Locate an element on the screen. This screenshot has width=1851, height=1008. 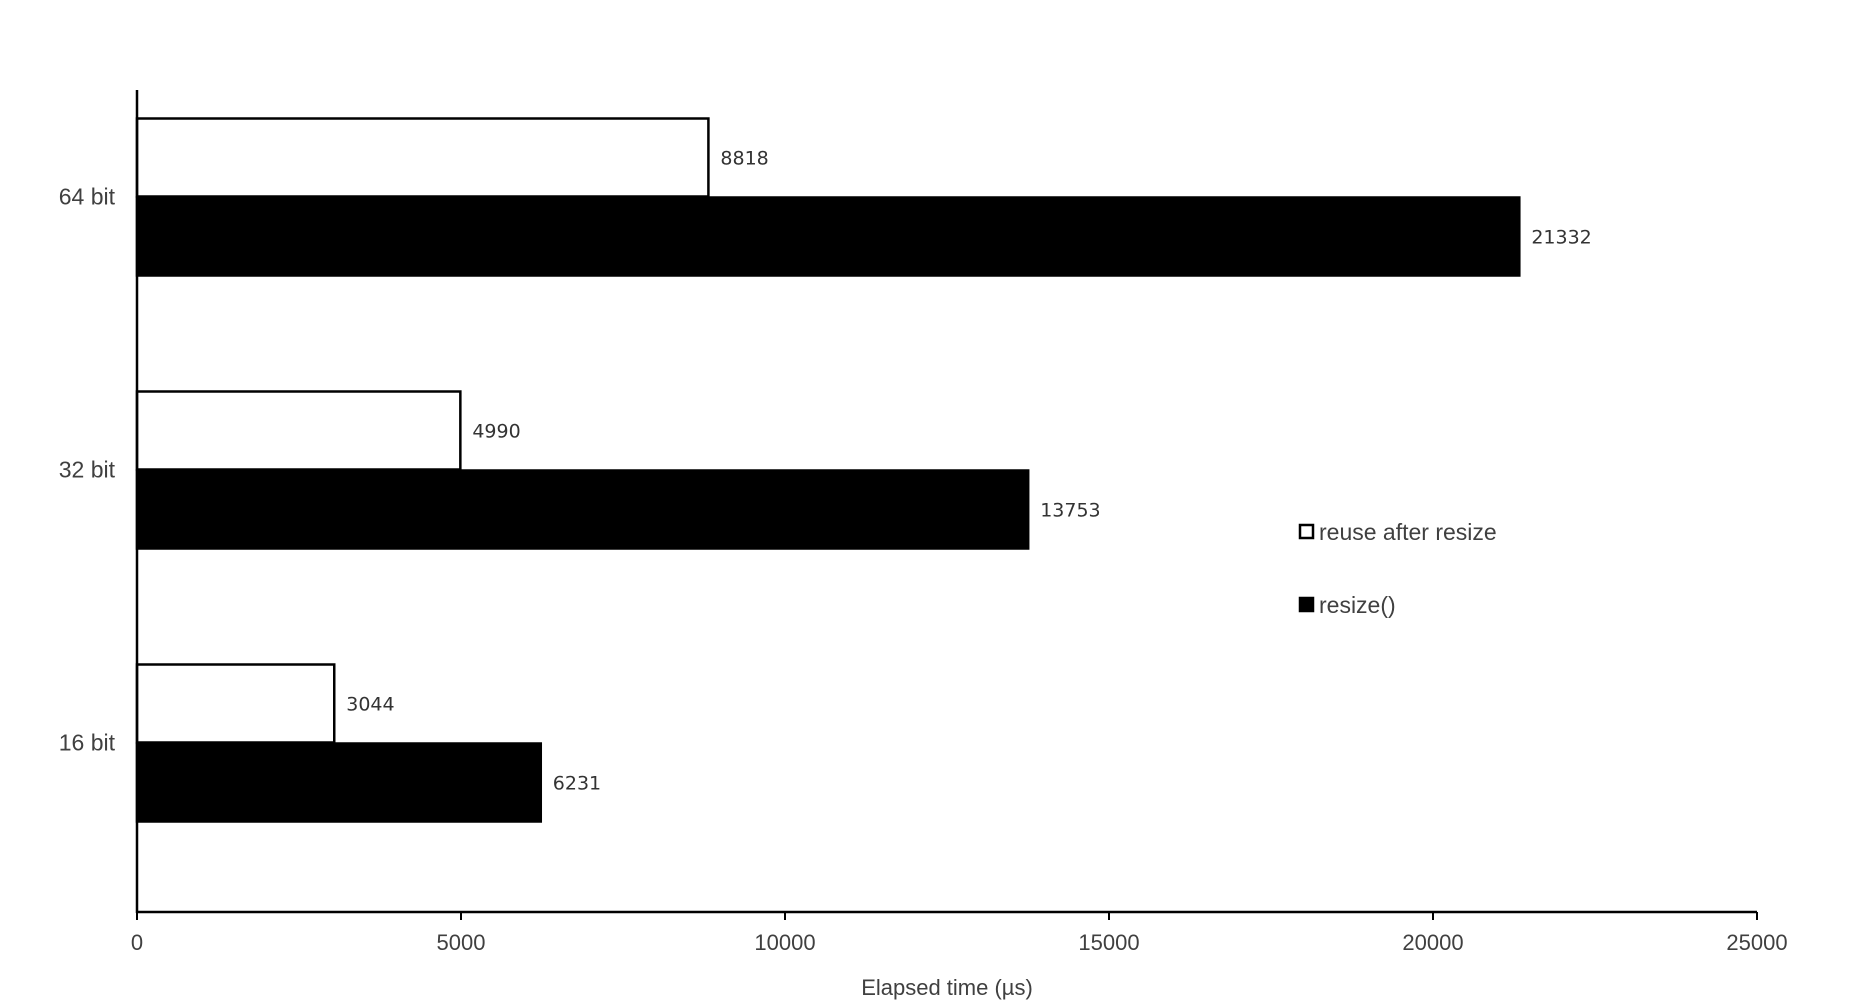
legend: reuse after resize resize() is located at coordinates (1397, 568).